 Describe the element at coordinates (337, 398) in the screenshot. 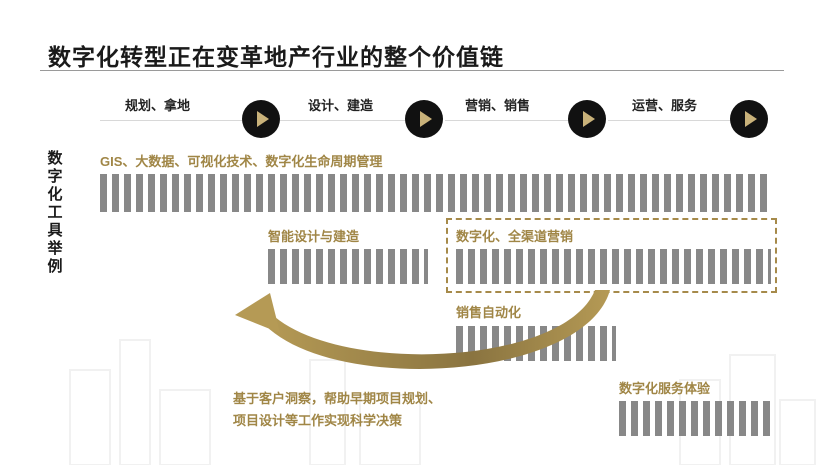

I see `insight-text-line1: 基于客户洞察，帮助早期项目规划、` at that location.